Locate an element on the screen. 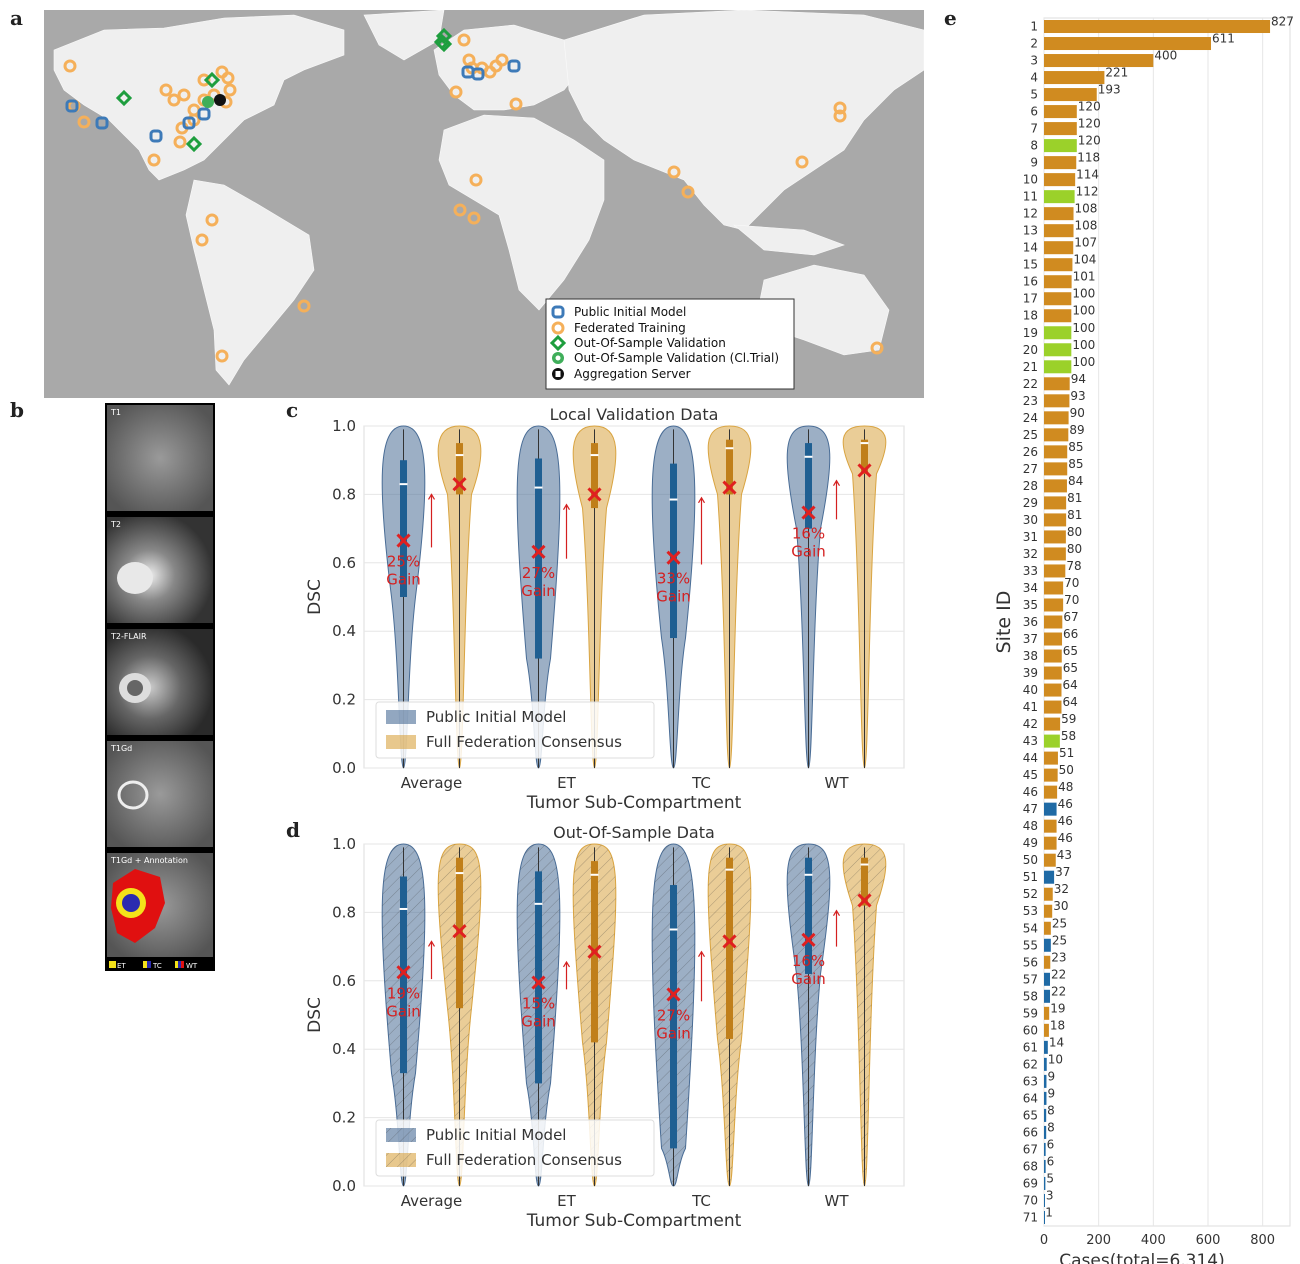 Image resolution: width=1300 pixels, height=1264 pixels. x-tick-label: WT is located at coordinates (837, 783).